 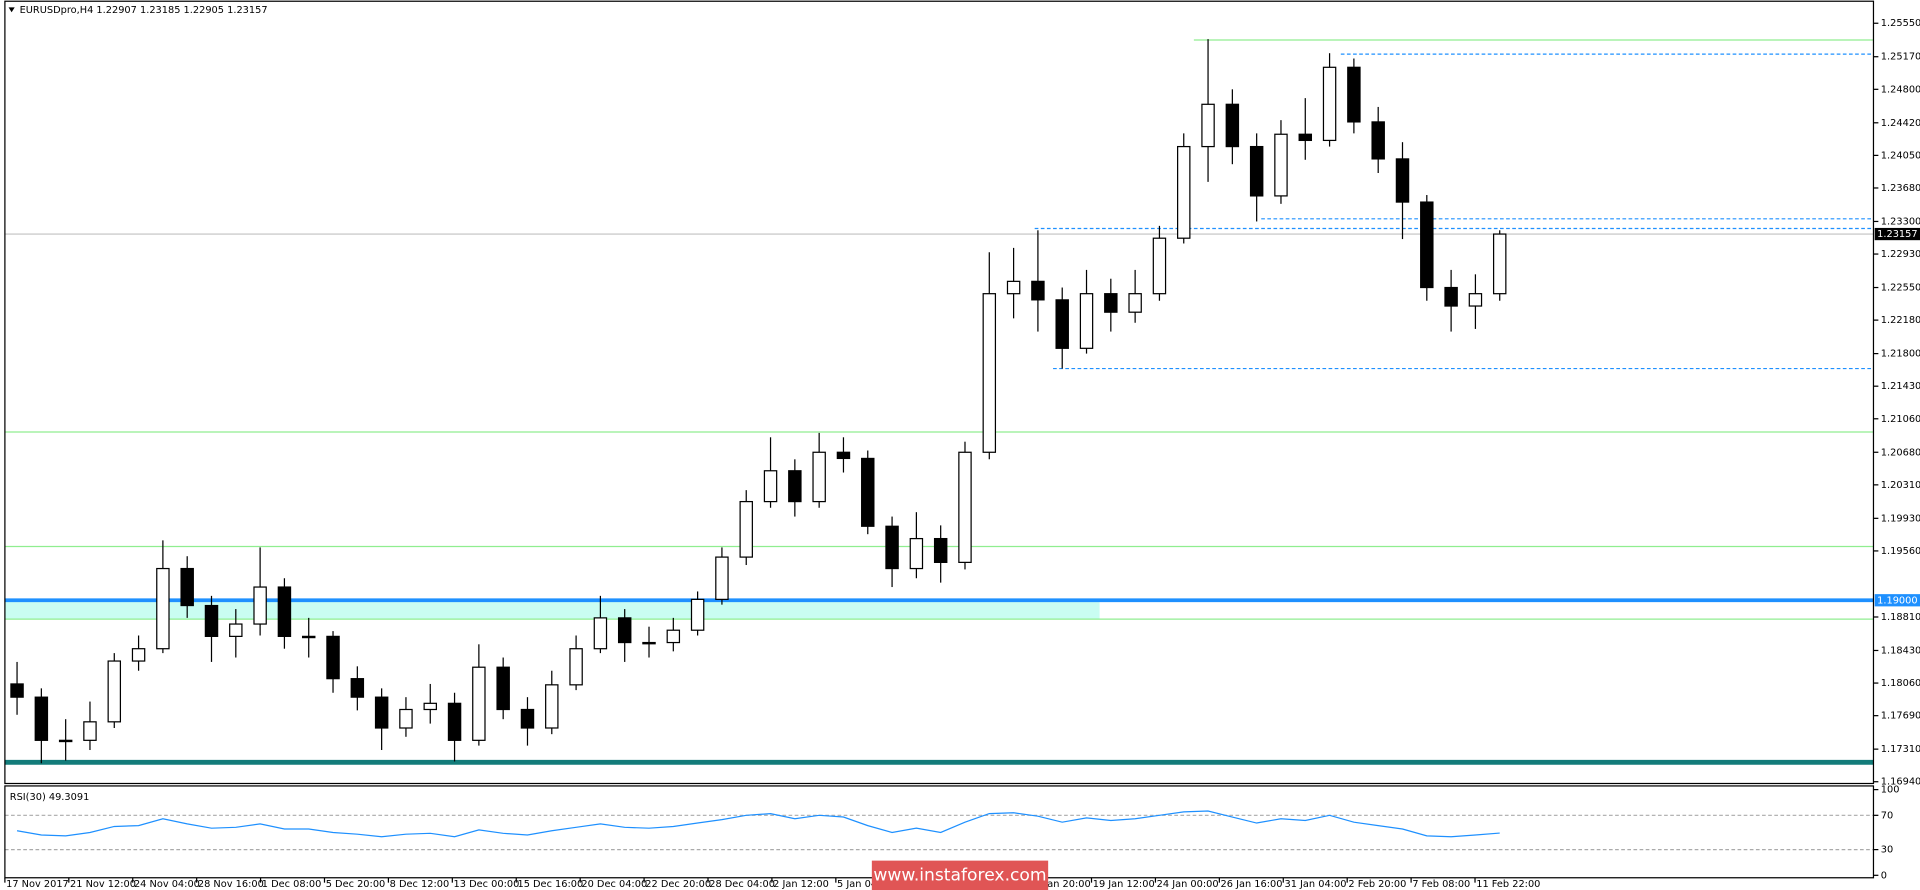 I want to click on price-label: 1.23157, so click(x=1897, y=234).